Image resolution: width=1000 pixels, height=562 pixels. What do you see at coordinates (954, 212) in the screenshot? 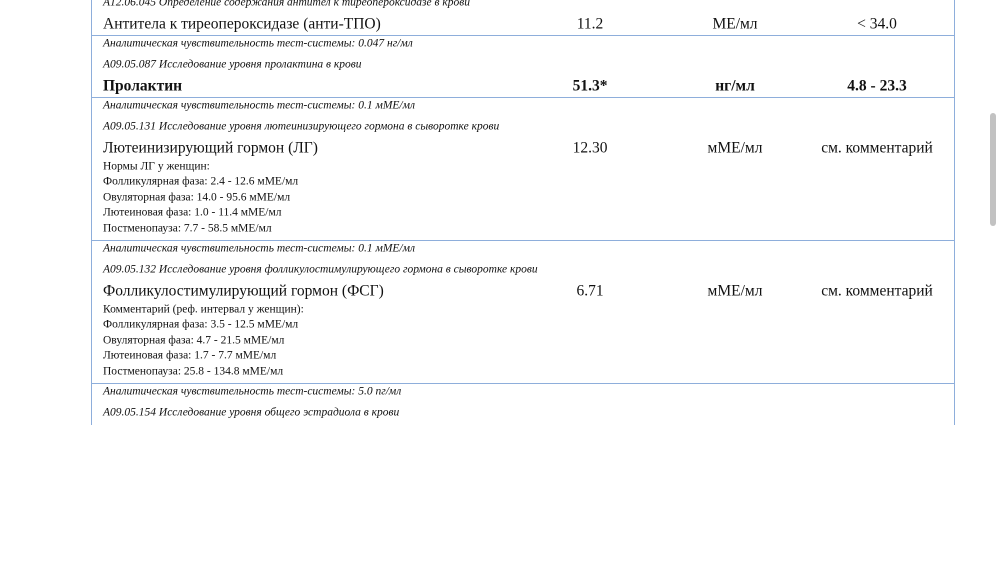
I see `table-border-right` at bounding box center [954, 212].